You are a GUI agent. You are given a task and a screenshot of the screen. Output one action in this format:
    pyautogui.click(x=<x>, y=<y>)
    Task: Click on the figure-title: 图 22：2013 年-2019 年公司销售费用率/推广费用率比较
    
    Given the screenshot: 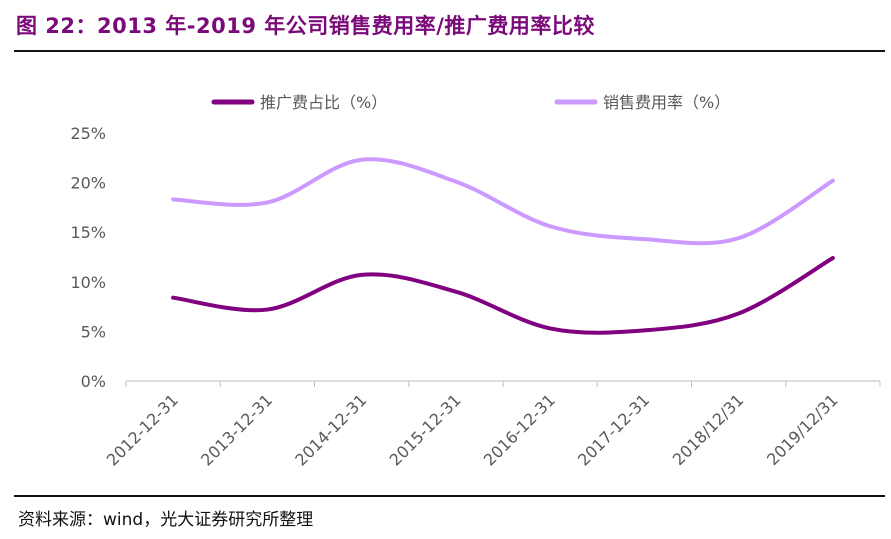 What is the action you would take?
    pyautogui.click(x=305, y=26)
    